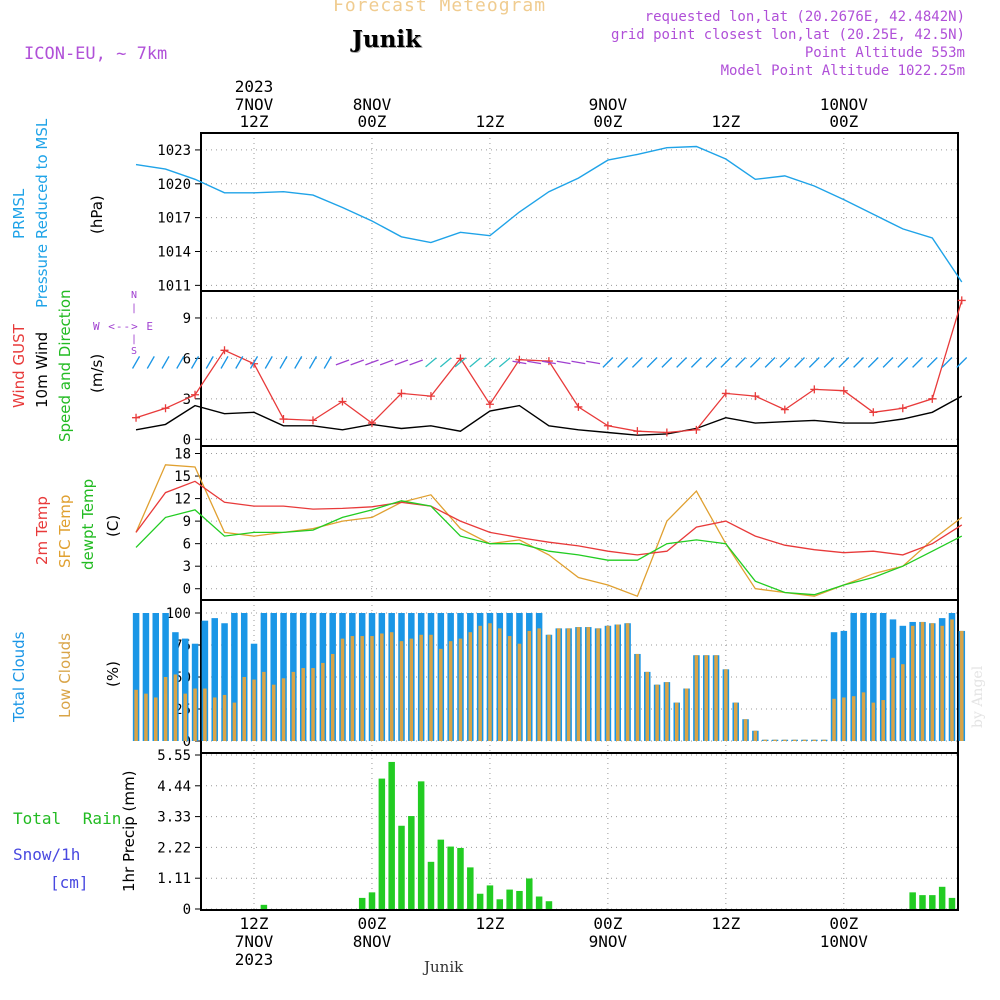 Image resolution: width=1000 pixels, height=1000 pixels. I want to click on wind-ytick-label: 9, so click(187, 319).